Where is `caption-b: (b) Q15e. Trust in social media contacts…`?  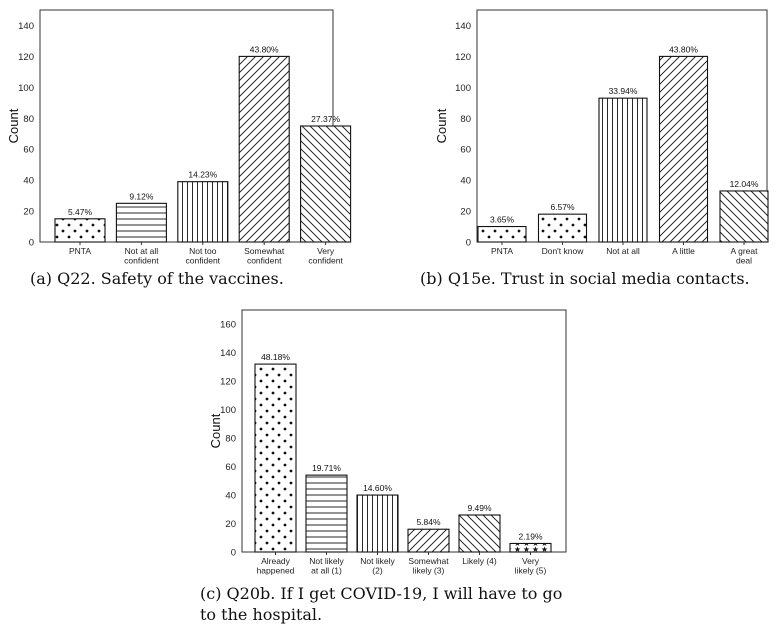 caption-b: (b) Q15e. Trust in social media contacts… is located at coordinates (585, 278).